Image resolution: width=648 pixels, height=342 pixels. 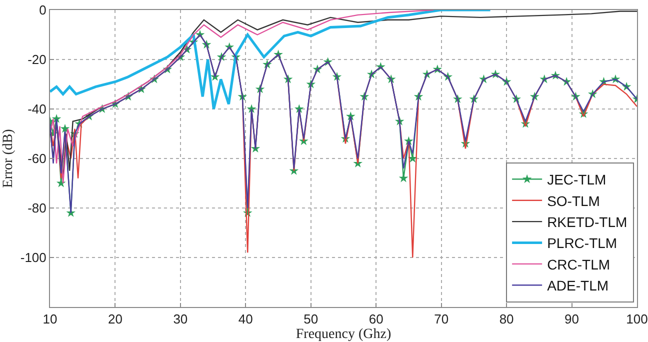 I want to click on legend-label: ADE-TLM, so click(x=578, y=286).